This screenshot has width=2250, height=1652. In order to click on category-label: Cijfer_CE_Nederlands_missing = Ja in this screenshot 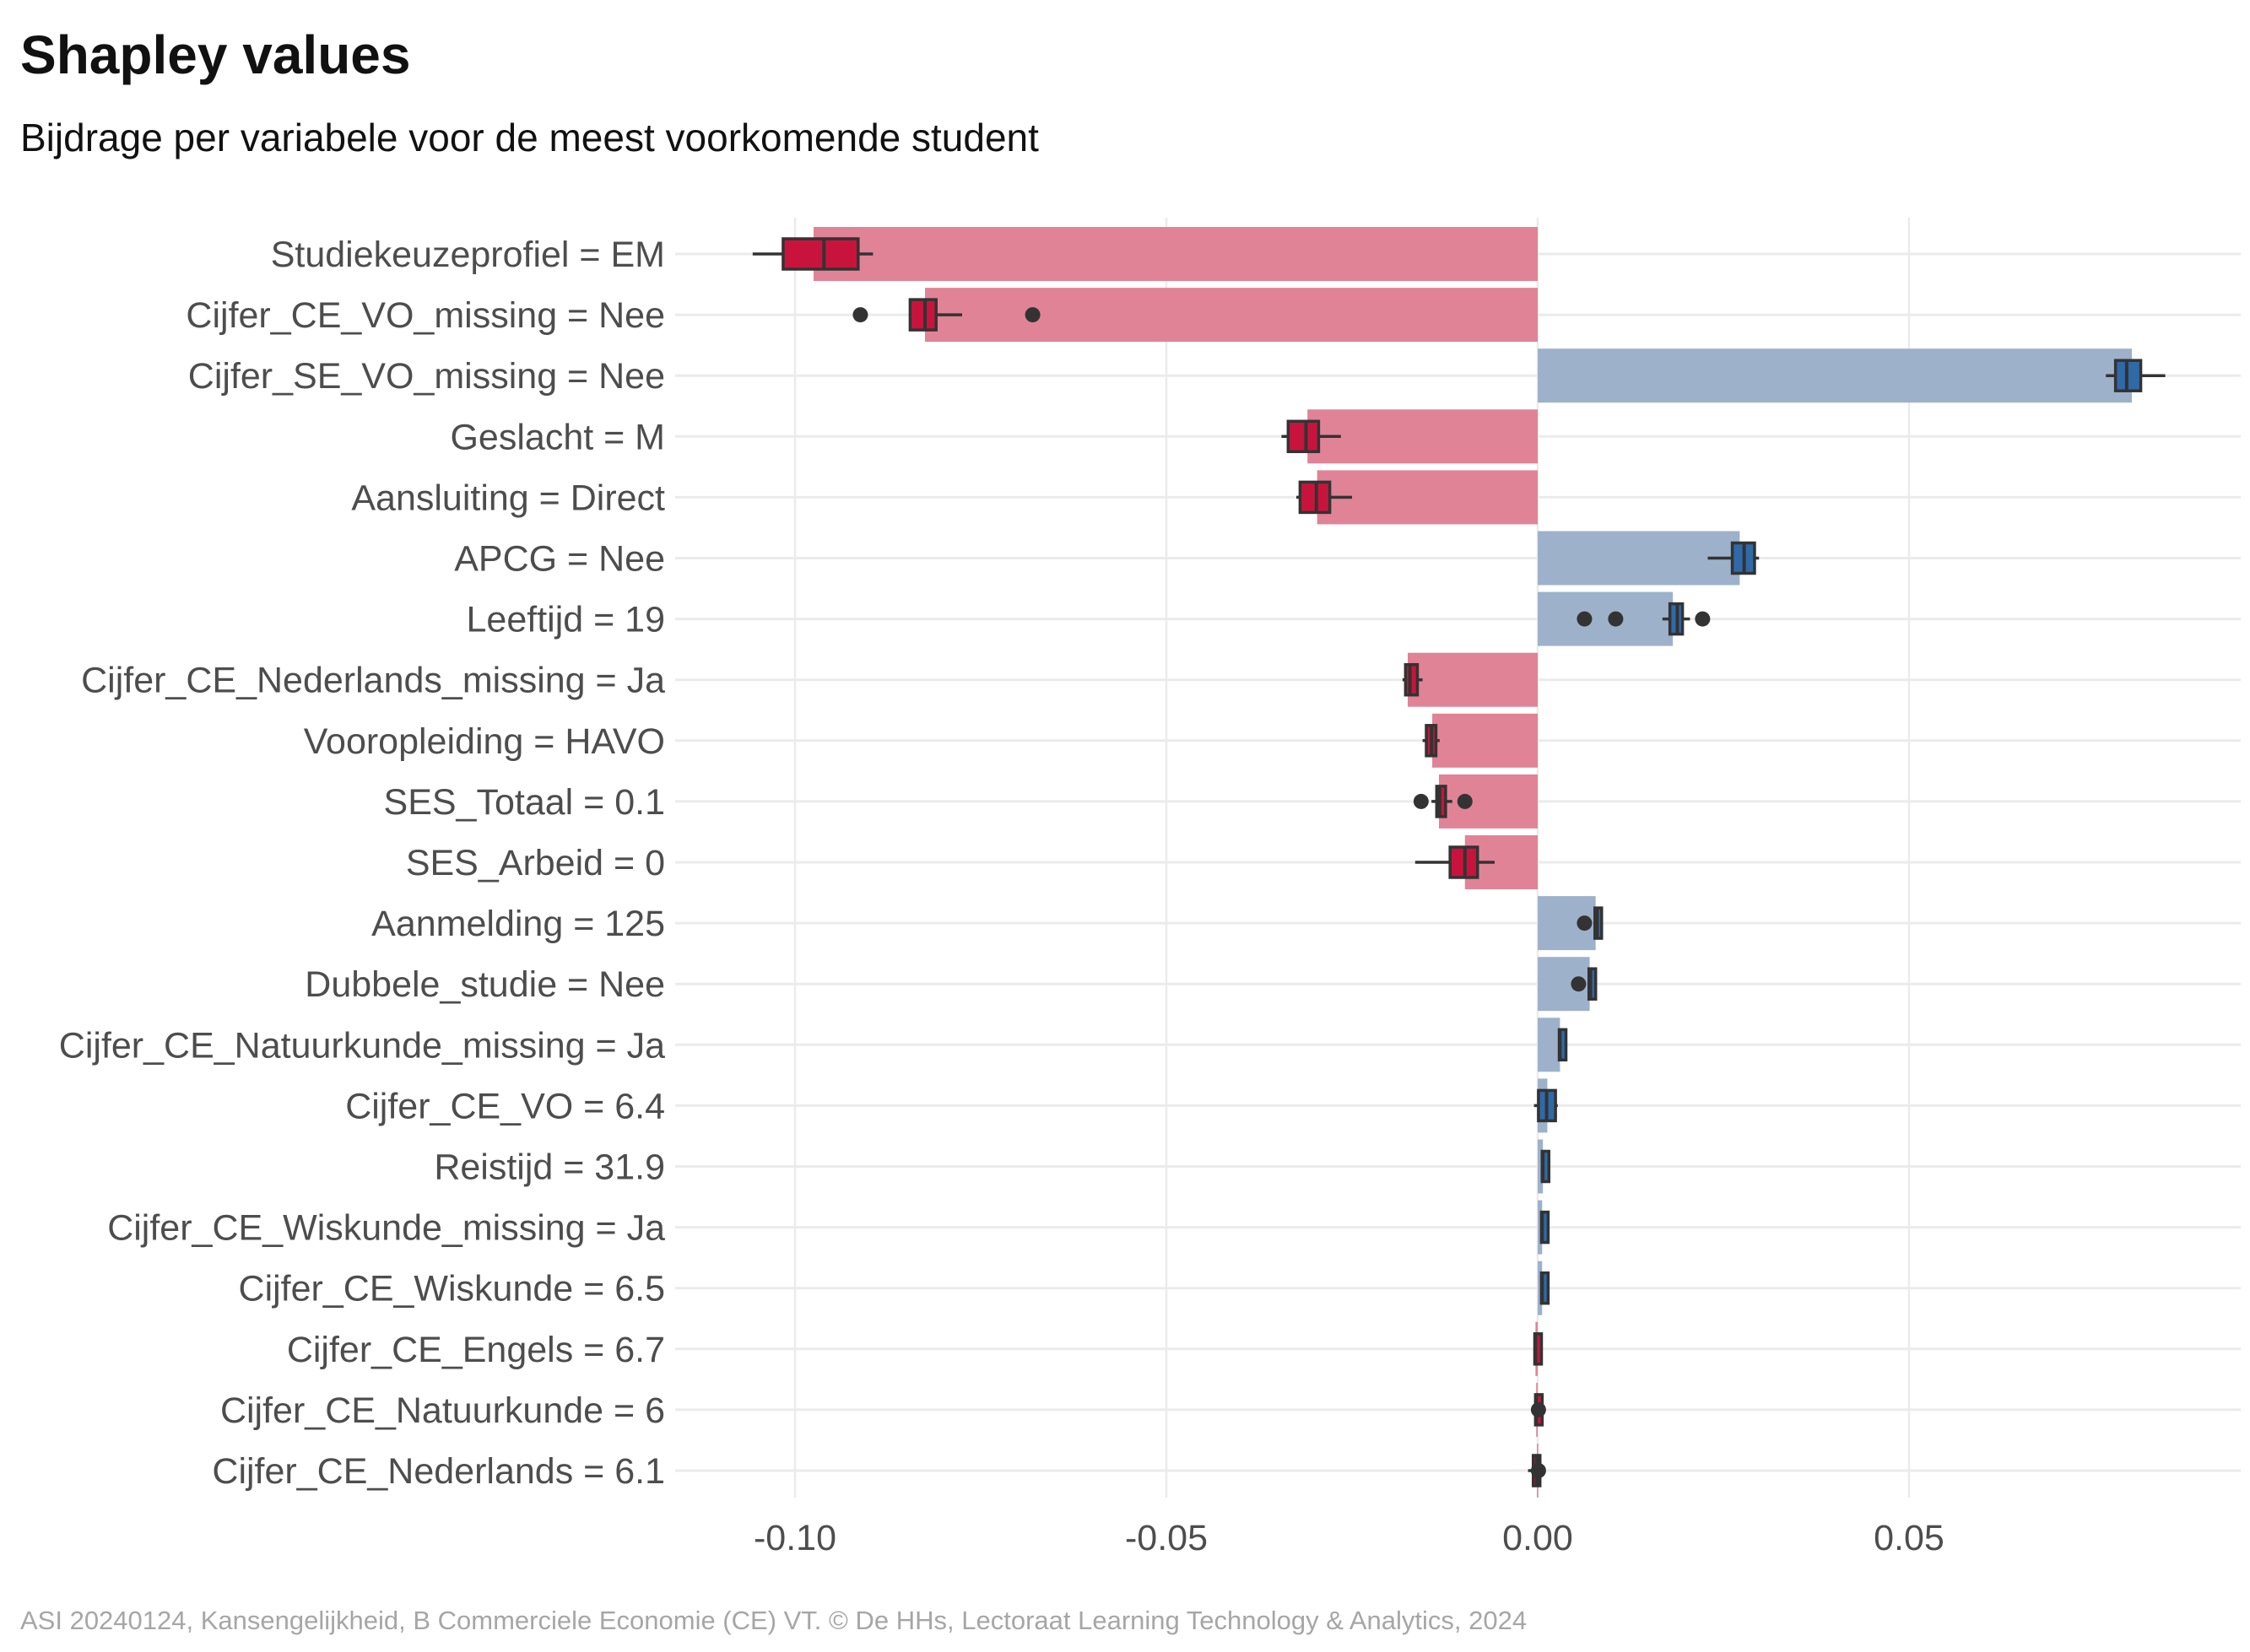, I will do `click(373, 681)`.